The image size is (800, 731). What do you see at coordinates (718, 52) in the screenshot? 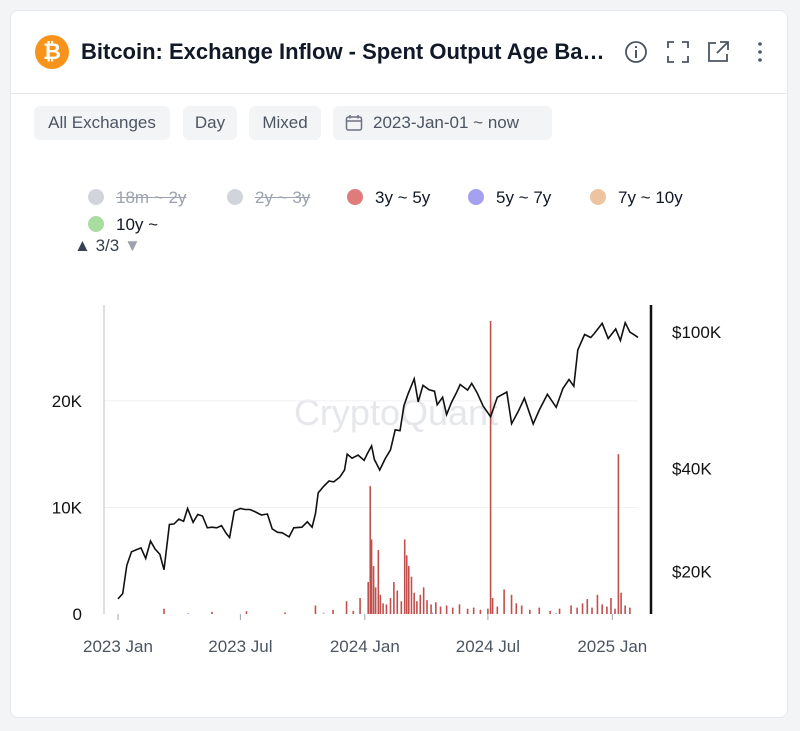
I see `external-link-icon` at bounding box center [718, 52].